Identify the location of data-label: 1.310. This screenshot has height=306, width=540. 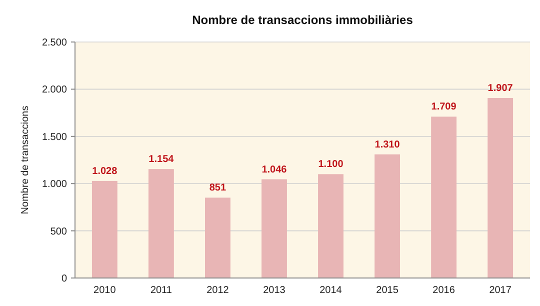
(387, 144).